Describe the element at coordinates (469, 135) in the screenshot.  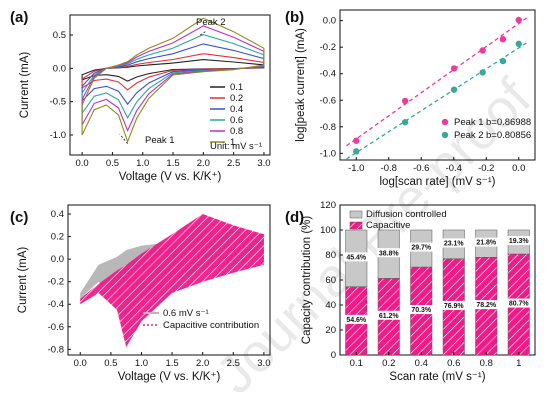
I see `legend-label: Peak 2` at that location.